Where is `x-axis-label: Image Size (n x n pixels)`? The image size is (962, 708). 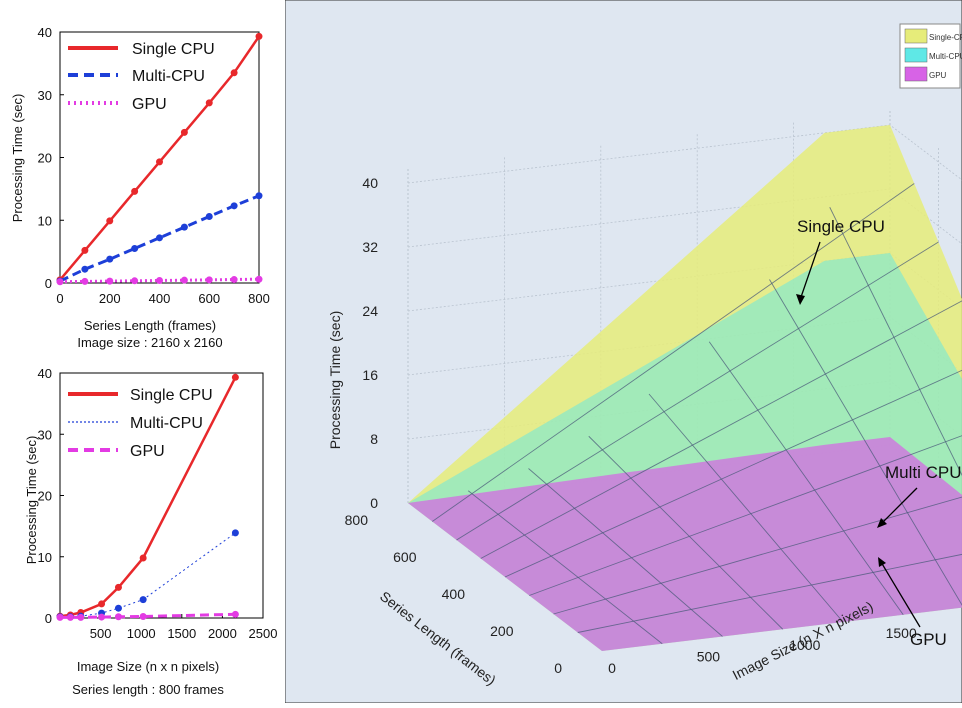
x-axis-label: Image Size (n x n pixels) is located at coordinates (148, 666).